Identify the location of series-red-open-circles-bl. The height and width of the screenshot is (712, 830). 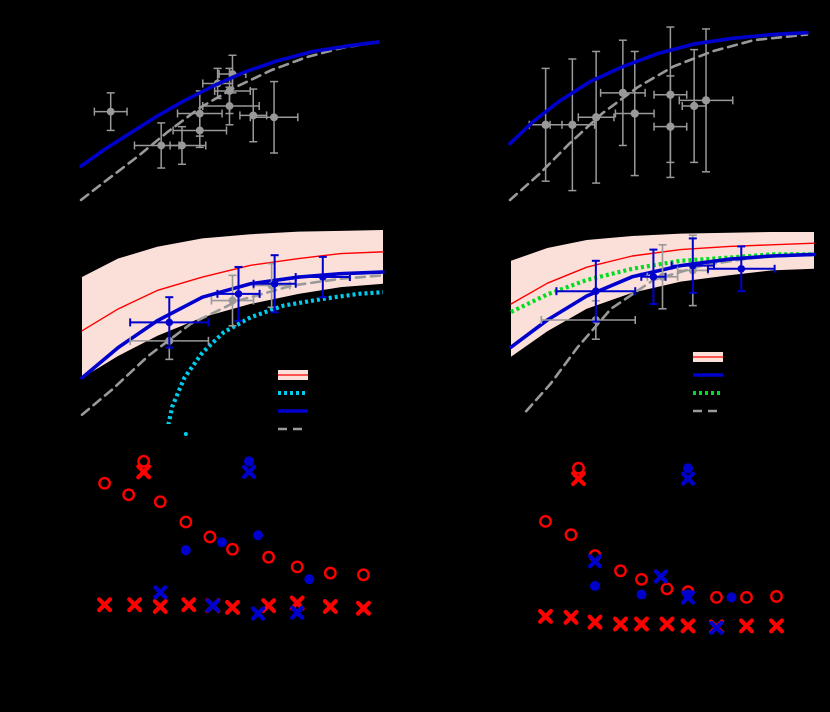
(234, 518).